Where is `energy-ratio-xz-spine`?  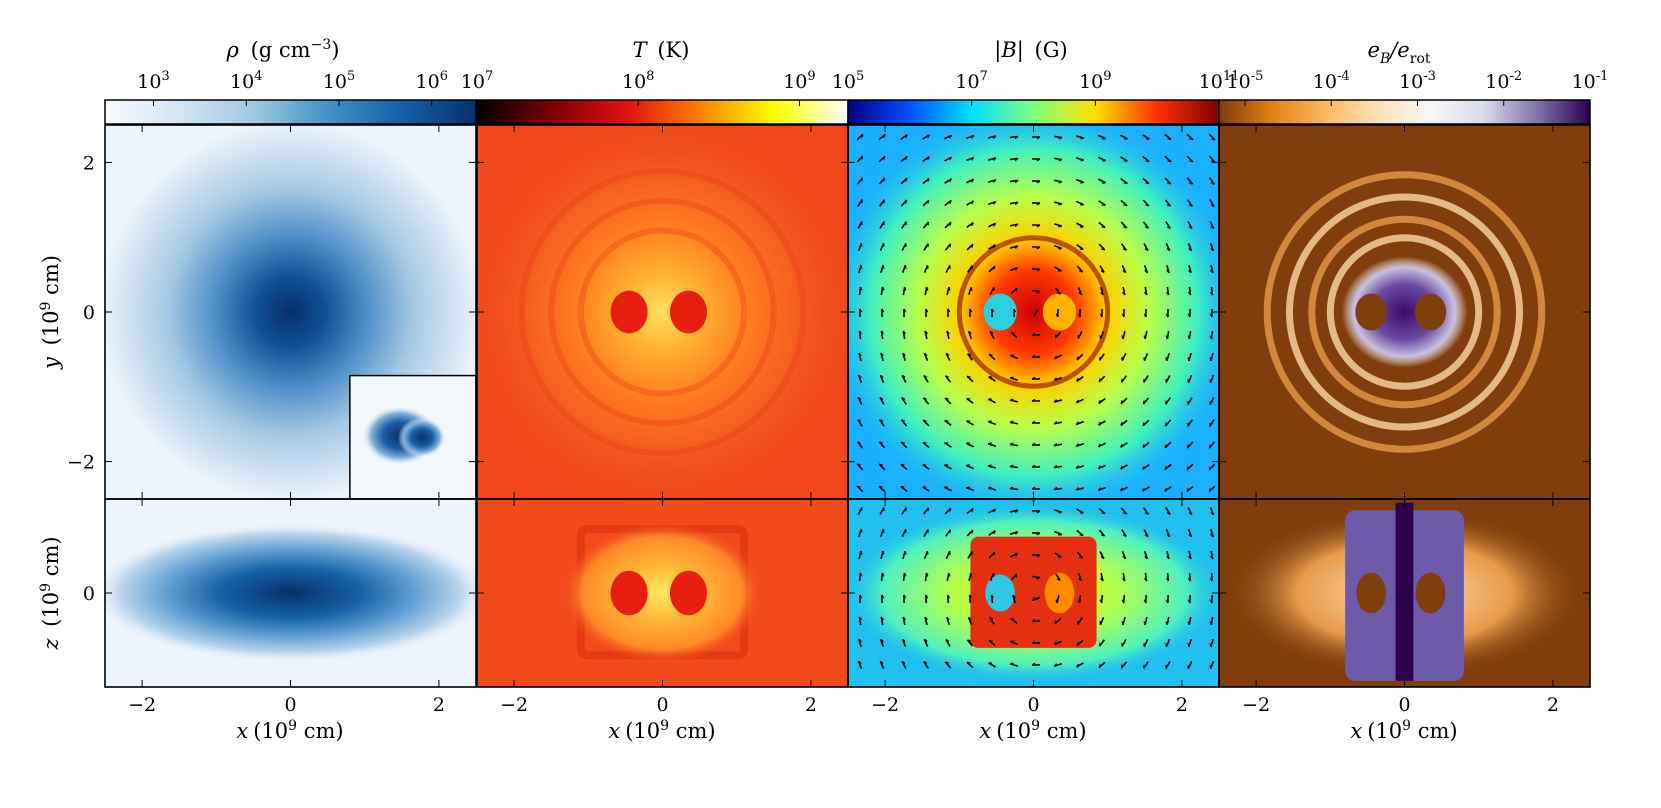
energy-ratio-xz-spine is located at coordinates (1404, 591).